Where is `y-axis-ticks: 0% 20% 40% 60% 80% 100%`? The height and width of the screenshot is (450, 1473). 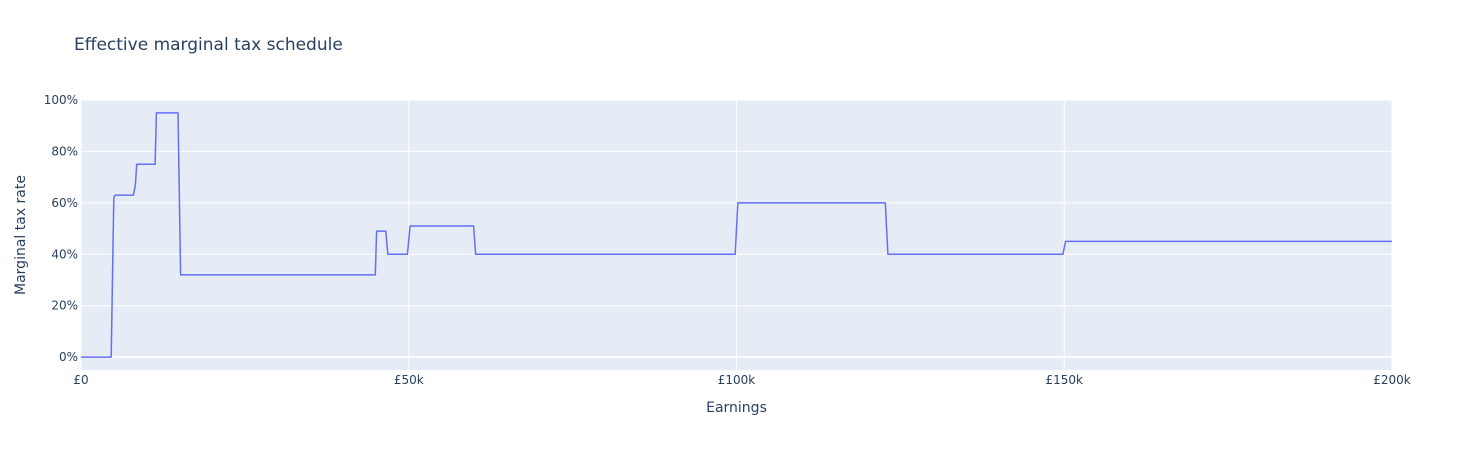 y-axis-ticks: 0% 20% 40% 60% 80% 100% is located at coordinates (61, 228).